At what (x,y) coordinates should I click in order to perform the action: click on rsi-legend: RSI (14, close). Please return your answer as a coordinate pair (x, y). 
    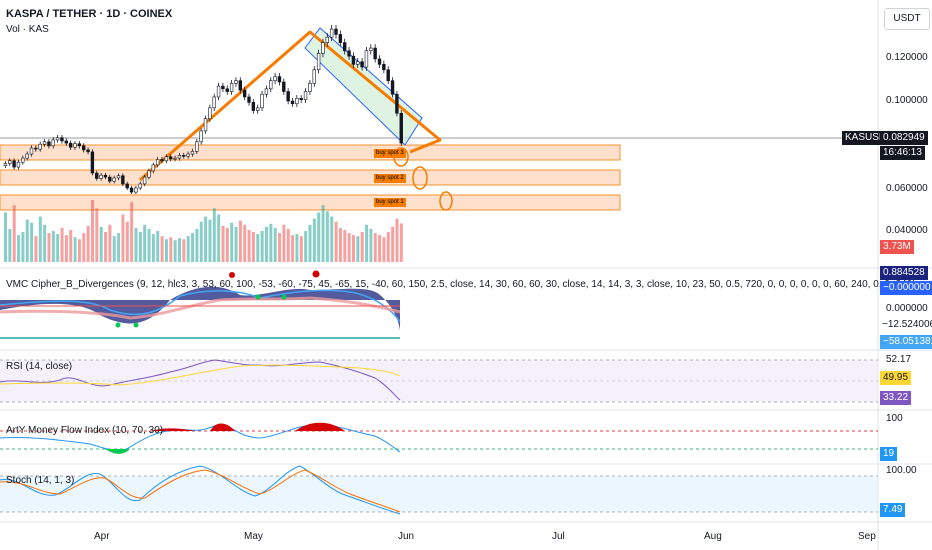
    Looking at the image, I should click on (39, 366).